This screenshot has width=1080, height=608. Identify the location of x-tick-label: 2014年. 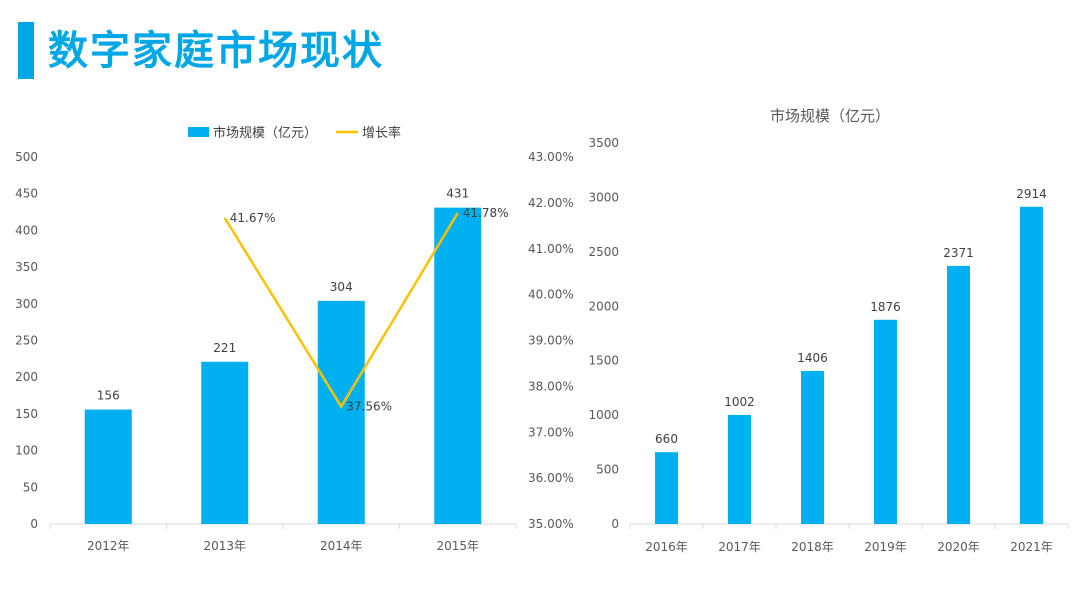
(341, 546).